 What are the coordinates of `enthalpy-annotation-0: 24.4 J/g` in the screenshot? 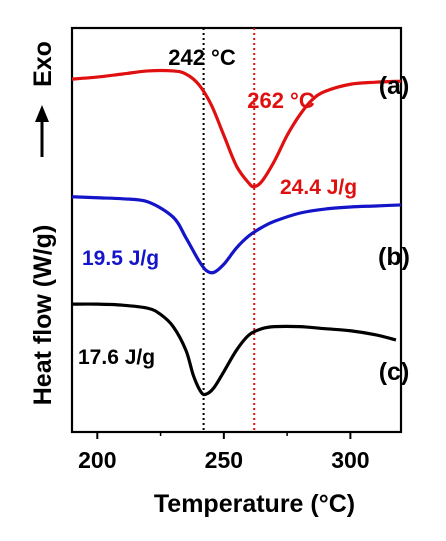 It's located at (318, 187).